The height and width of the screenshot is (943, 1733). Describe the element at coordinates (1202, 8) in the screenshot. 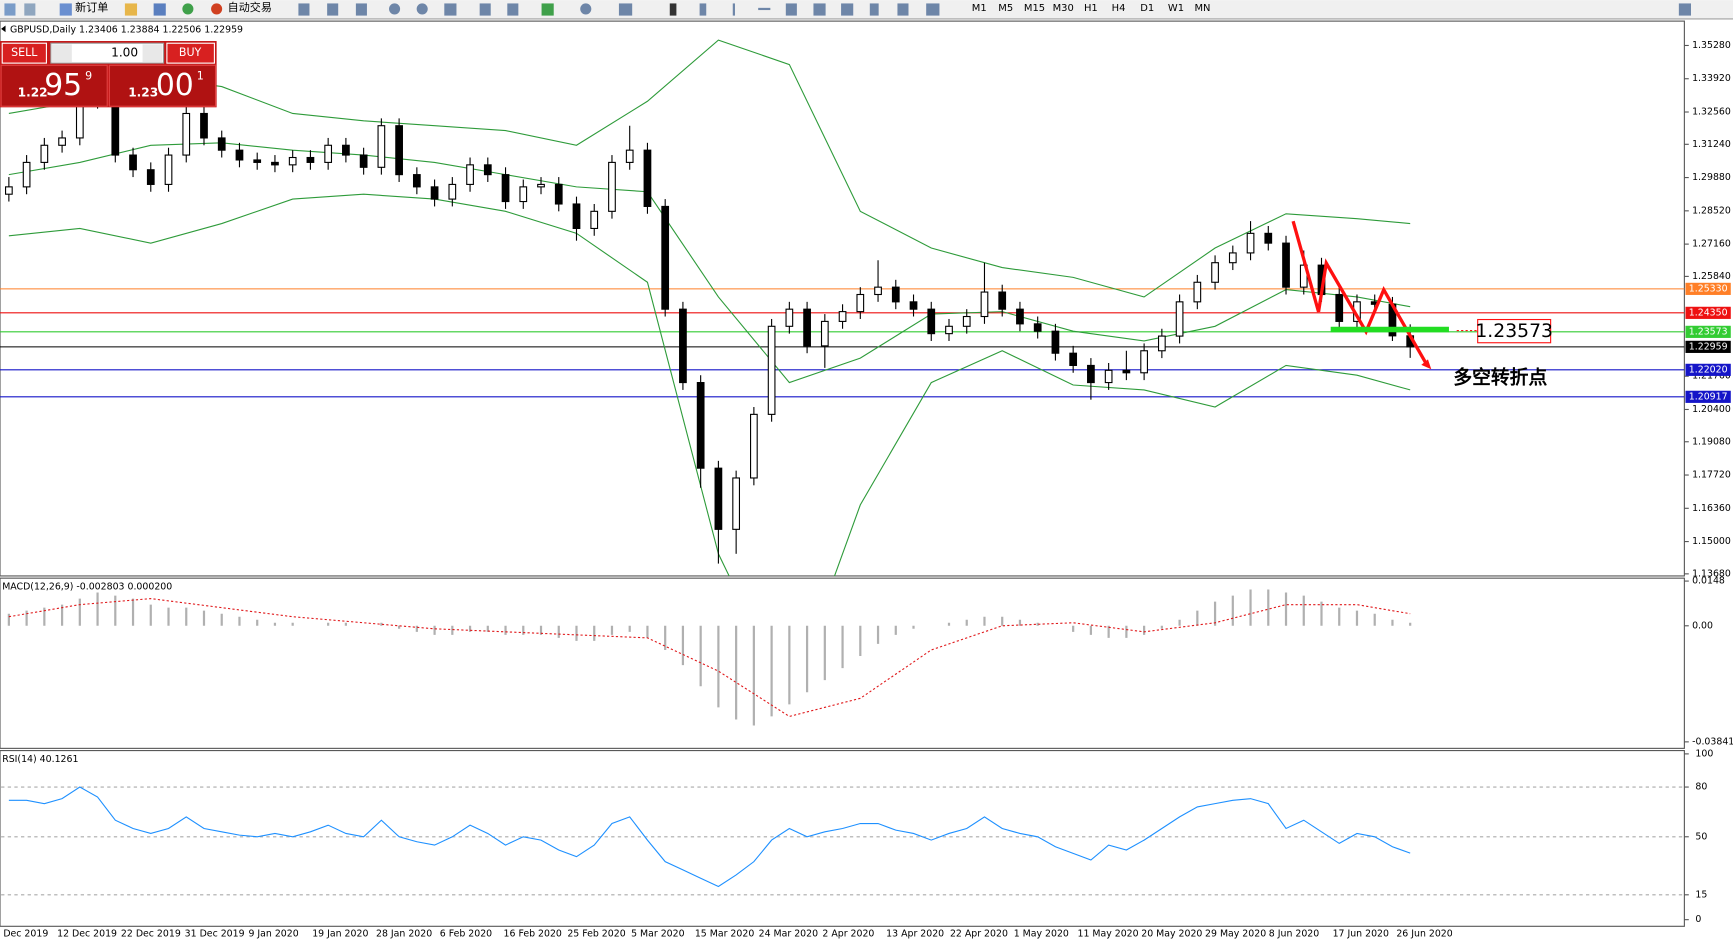

I see `timeframe: MN` at that location.